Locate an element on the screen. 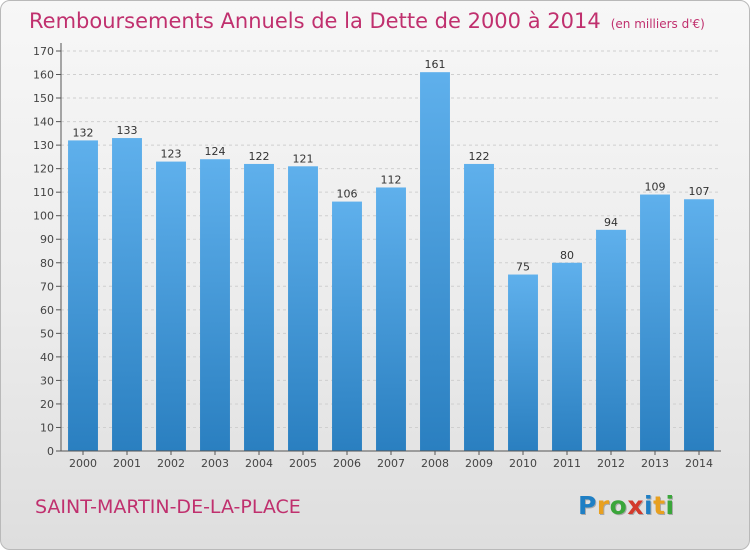 This screenshot has width=750, height=550. y-tick-label: 80 is located at coordinates (47, 263).